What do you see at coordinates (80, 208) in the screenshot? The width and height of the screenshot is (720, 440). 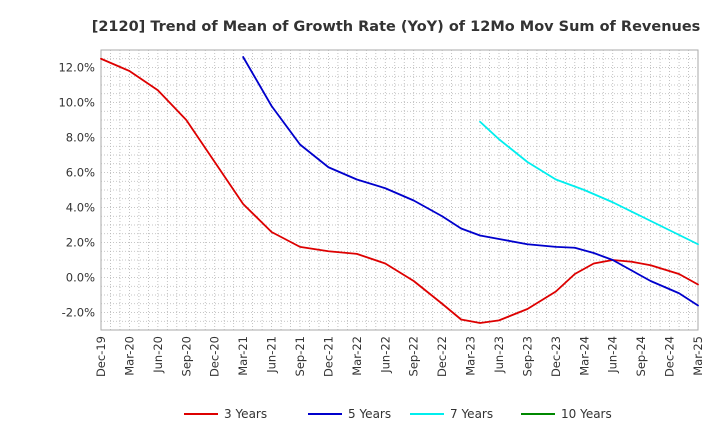 I see `y-tick-label: 4.0%` at bounding box center [80, 208].